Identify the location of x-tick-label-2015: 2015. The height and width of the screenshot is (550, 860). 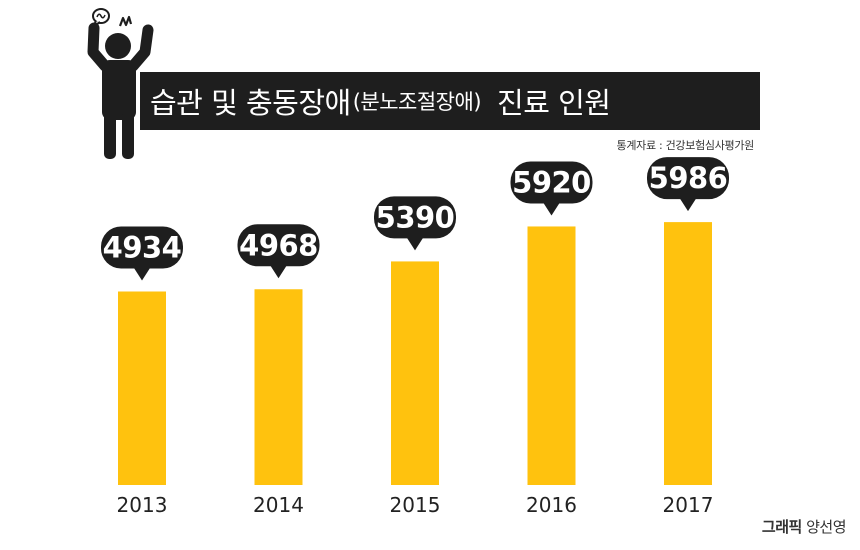
(415, 505).